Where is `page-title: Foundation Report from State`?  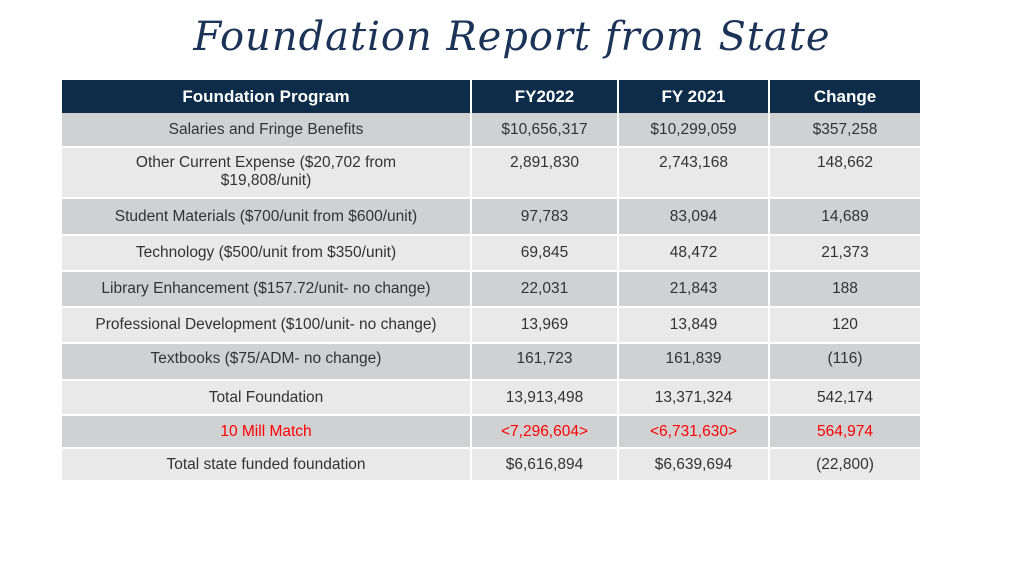
page-title: Foundation Report from State is located at coordinates (512, 37).